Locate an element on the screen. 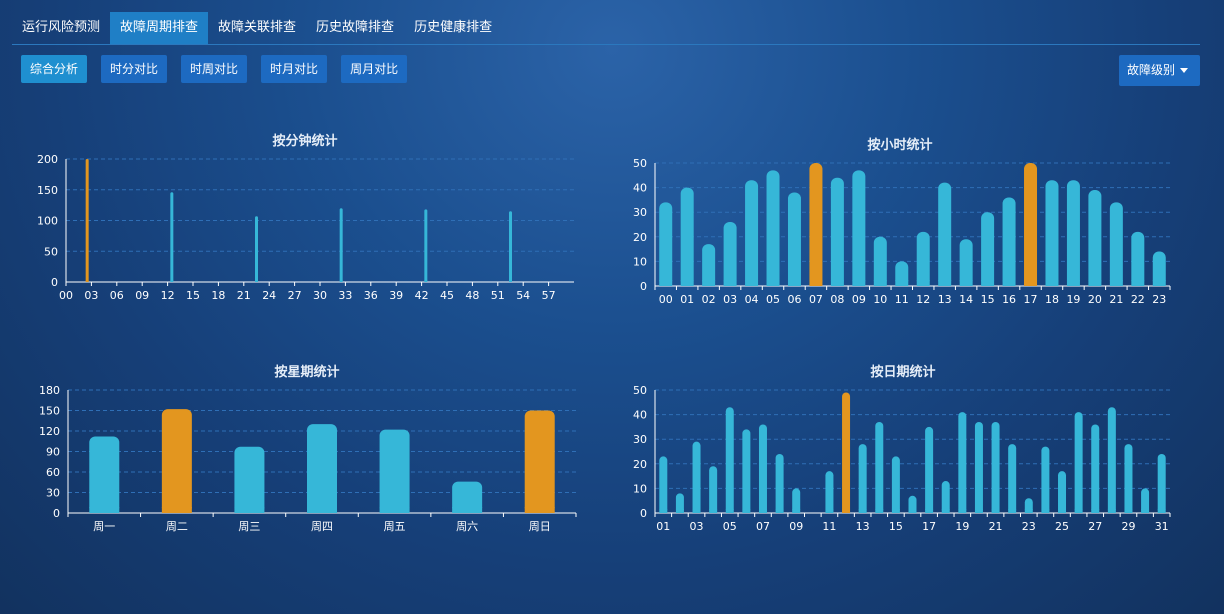  fault-level-dropdown: 故障级别 is located at coordinates (1159, 70).